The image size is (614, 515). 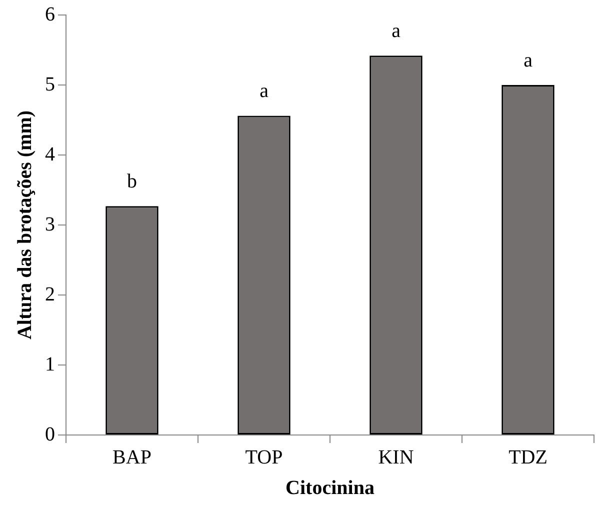 What do you see at coordinates (330, 488) in the screenshot?
I see `x-axis-title: Citocinina` at bounding box center [330, 488].